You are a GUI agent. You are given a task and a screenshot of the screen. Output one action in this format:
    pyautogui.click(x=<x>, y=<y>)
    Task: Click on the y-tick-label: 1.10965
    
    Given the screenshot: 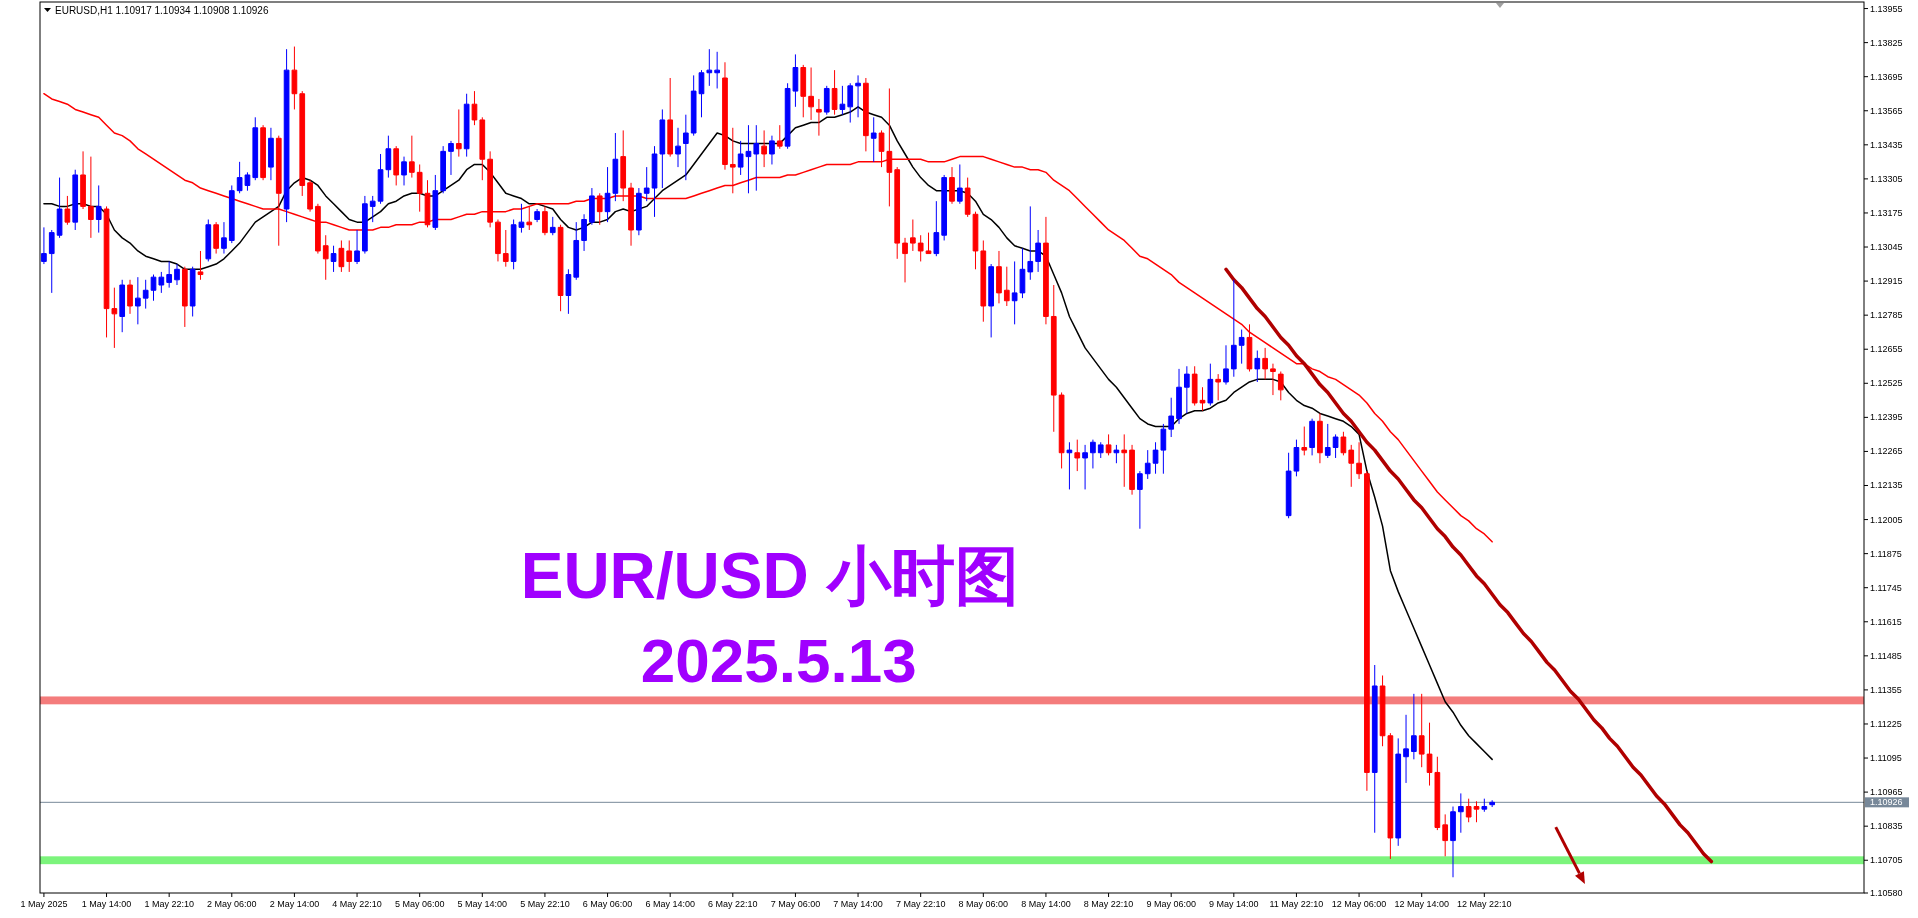 What is the action you would take?
    pyautogui.click(x=1886, y=792)
    